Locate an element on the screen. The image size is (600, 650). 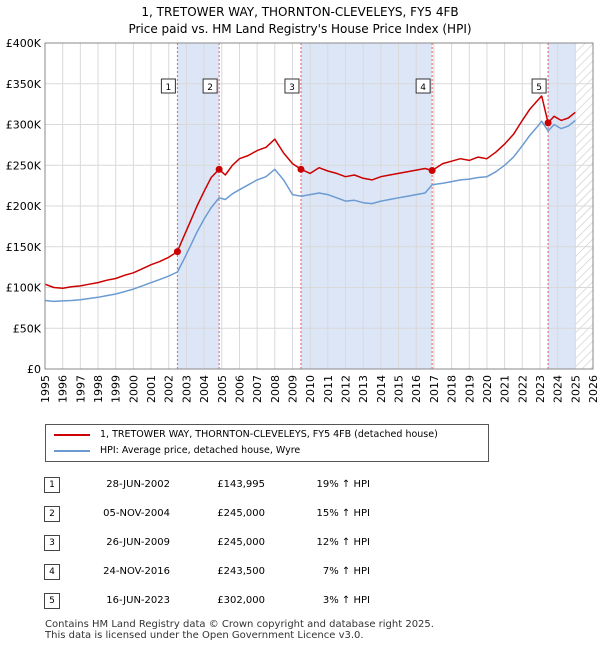
table-row: 3 26-JUN-2009 £245,000 12% ↑ HPI is located at coordinates (300, 543).